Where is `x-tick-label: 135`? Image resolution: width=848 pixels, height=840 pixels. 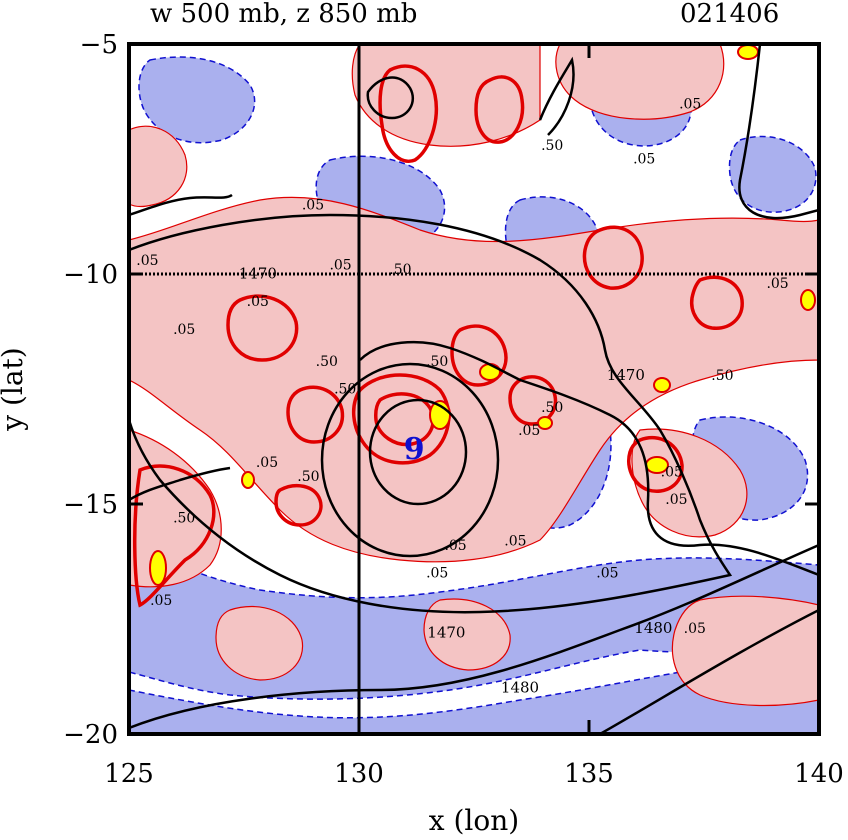
x-tick-label: 135 is located at coordinates (589, 774).